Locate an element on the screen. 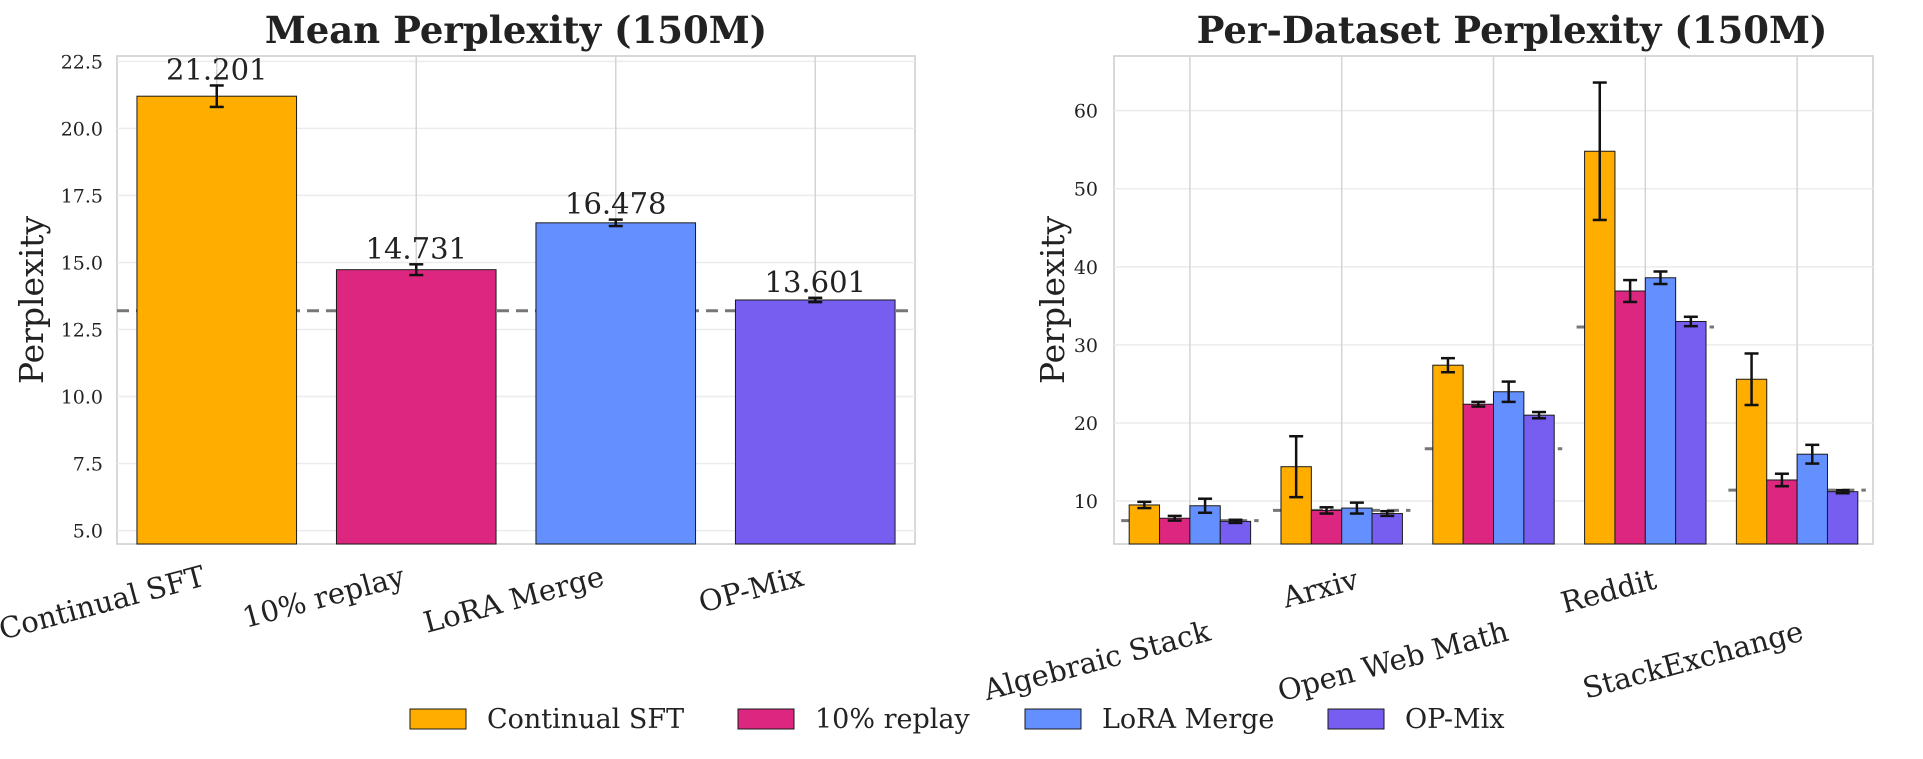 This screenshot has height=759, width=1923. right-y-axis-label: Perplexity is located at coordinates (1052, 299).